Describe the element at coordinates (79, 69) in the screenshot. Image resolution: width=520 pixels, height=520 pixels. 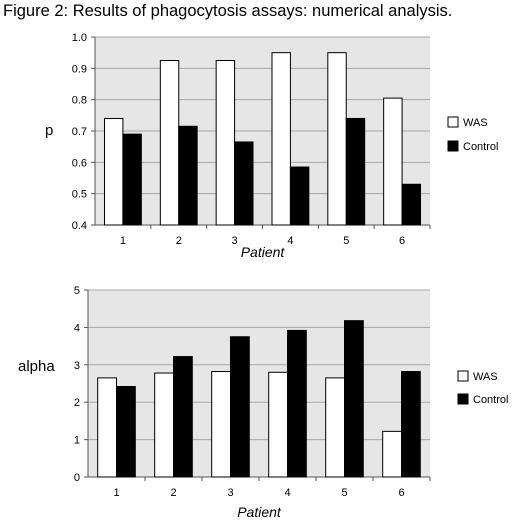
I see `y-tick-label: 0.9` at that location.